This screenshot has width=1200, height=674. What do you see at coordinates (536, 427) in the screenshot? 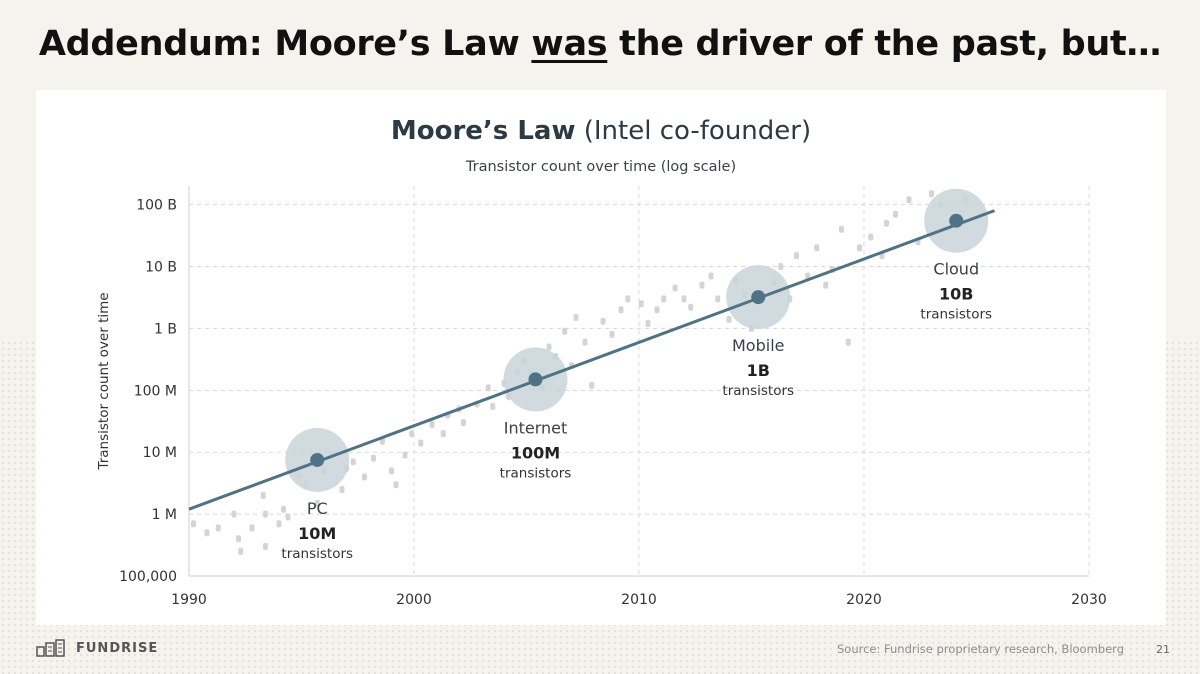
I see `milestone-name: Internet` at bounding box center [536, 427].